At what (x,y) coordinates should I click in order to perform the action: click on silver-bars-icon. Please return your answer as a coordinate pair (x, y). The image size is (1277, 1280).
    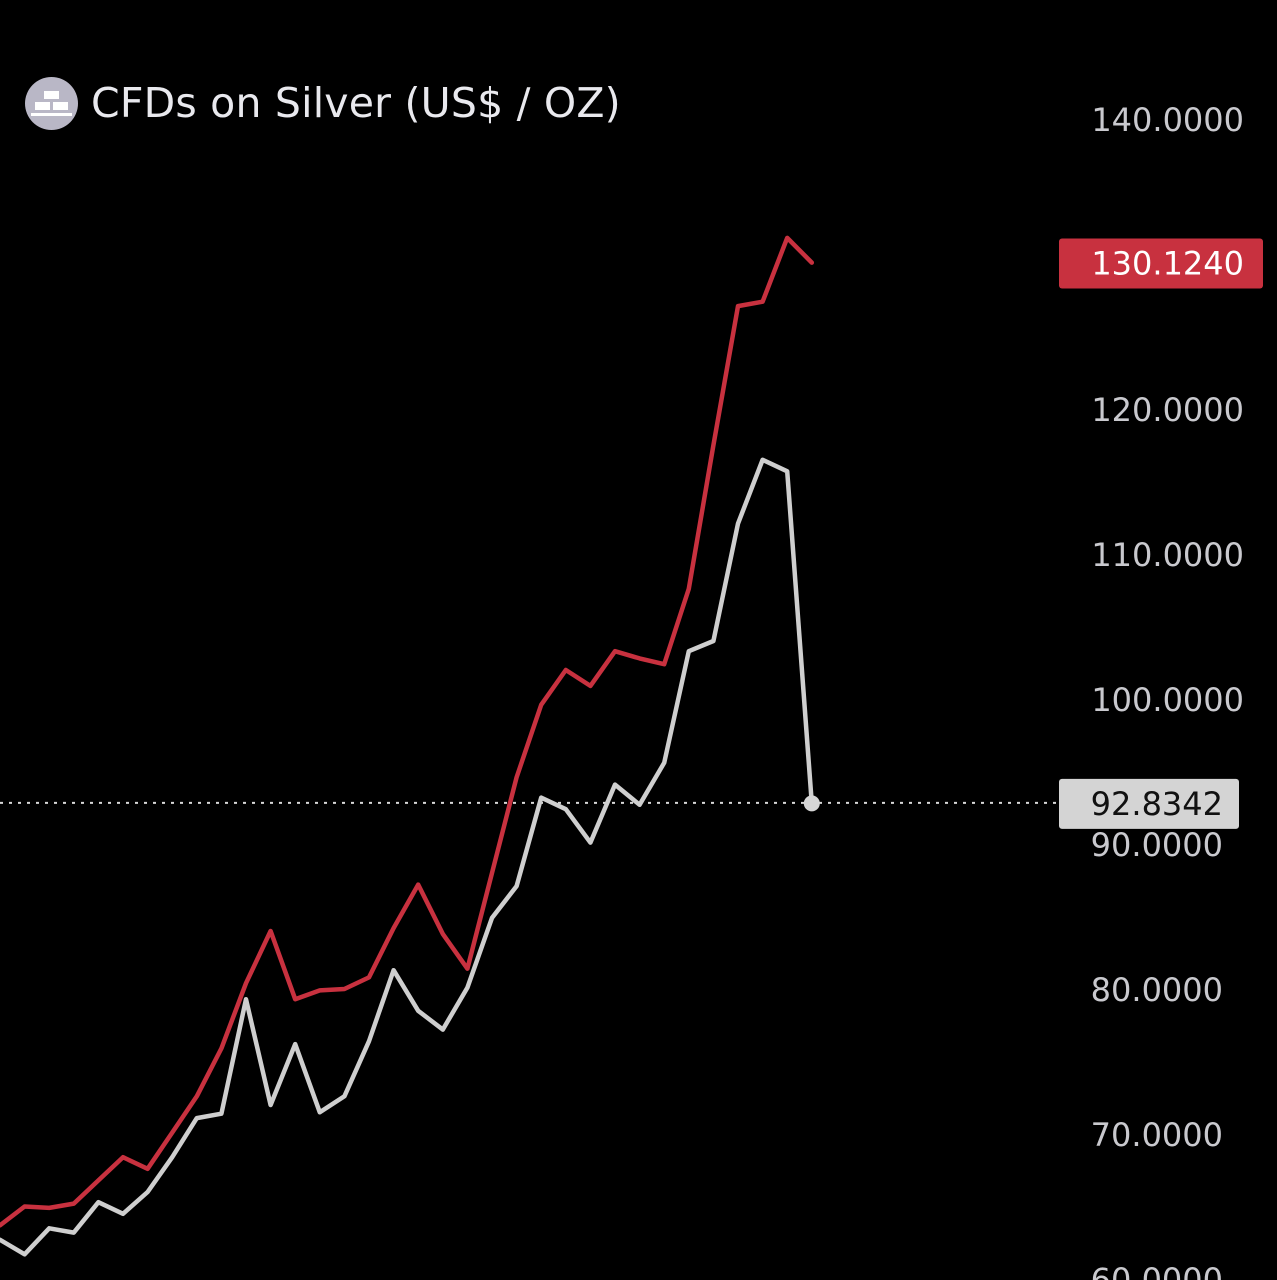
    Looking at the image, I should click on (51, 103).